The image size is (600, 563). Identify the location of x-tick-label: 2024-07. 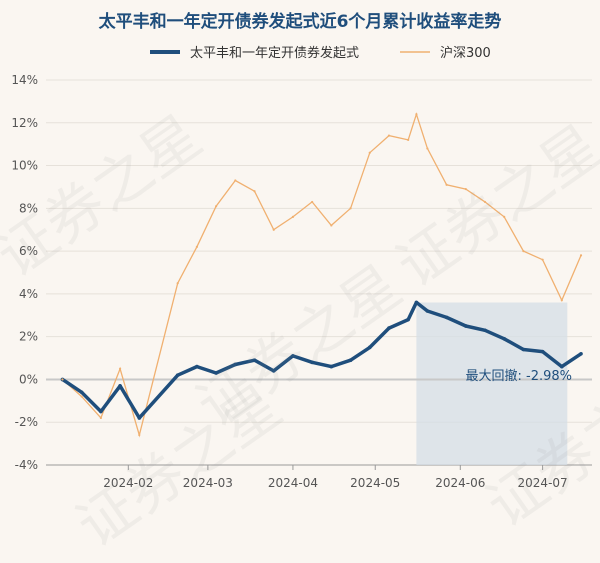
(543, 483).